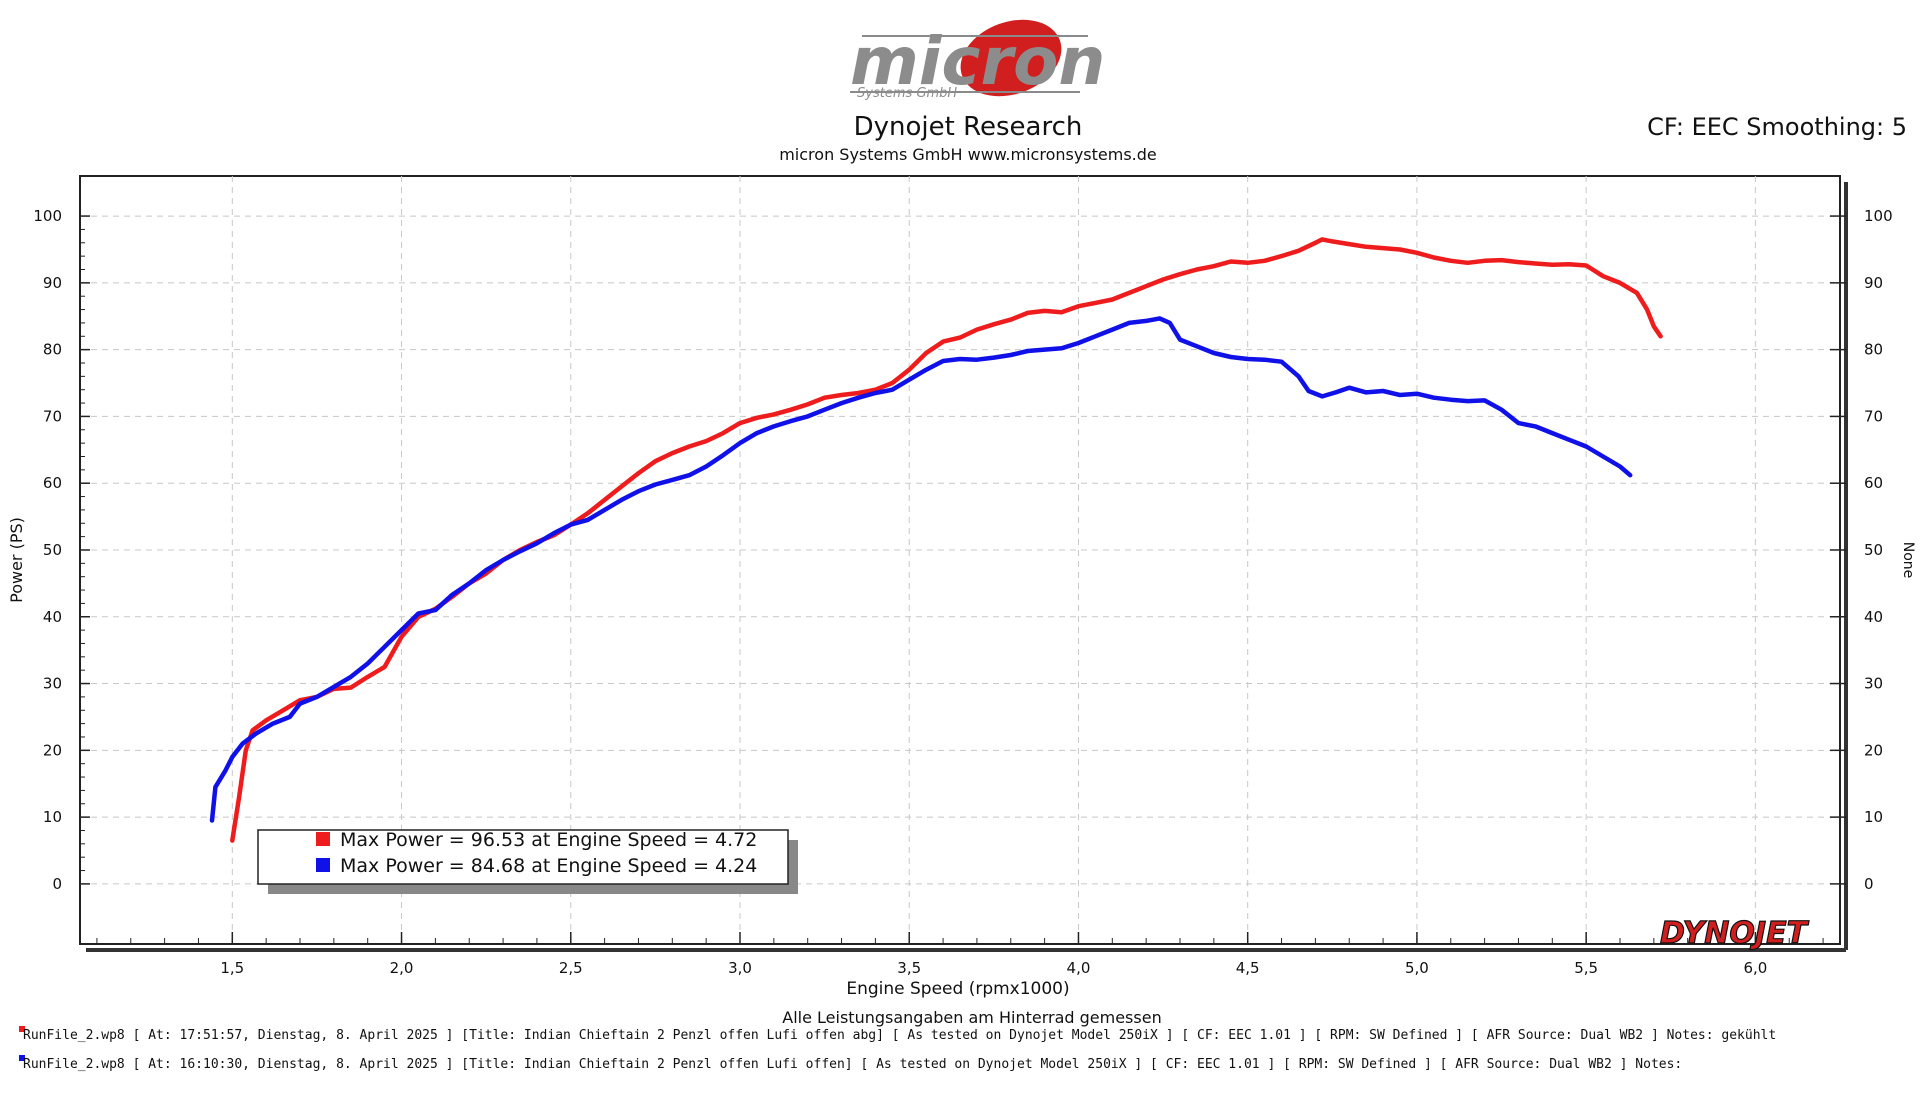 The height and width of the screenshot is (1105, 1920). What do you see at coordinates (52, 750) in the screenshot?
I see `y-tick-label: 20` at bounding box center [52, 750].